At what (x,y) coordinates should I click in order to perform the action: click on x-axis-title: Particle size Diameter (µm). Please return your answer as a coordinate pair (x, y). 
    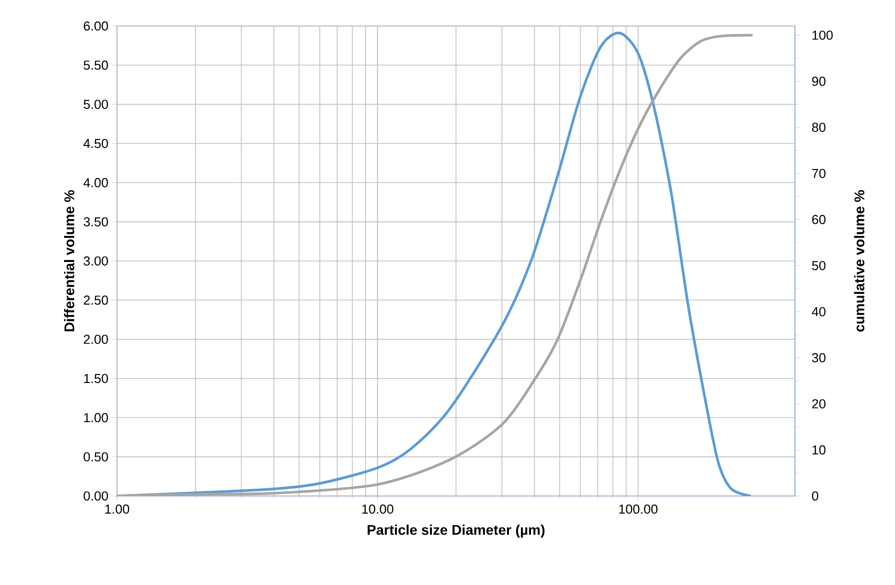
    Looking at the image, I should click on (456, 531).